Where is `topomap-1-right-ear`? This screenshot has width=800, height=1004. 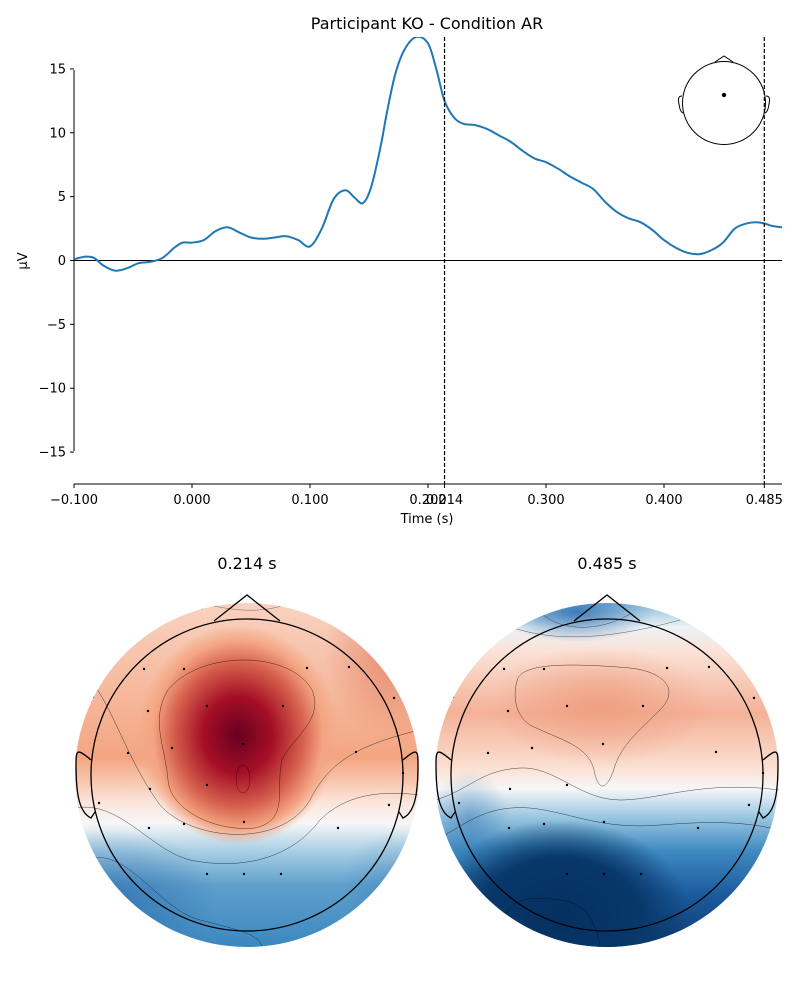 topomap-1-right-ear is located at coordinates (408, 785).